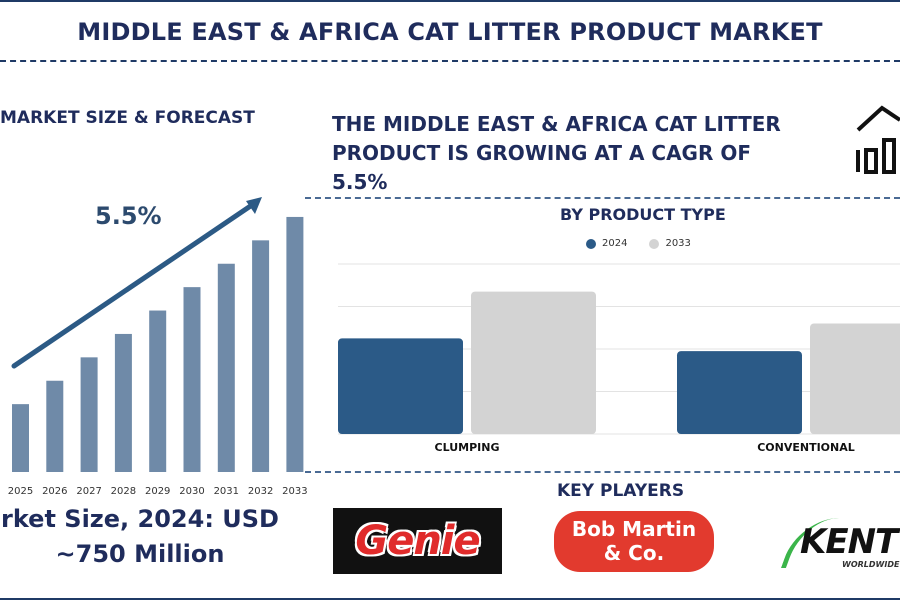  I want to click on product-type-heading: BY PRODUCT TYPE, so click(643, 214).